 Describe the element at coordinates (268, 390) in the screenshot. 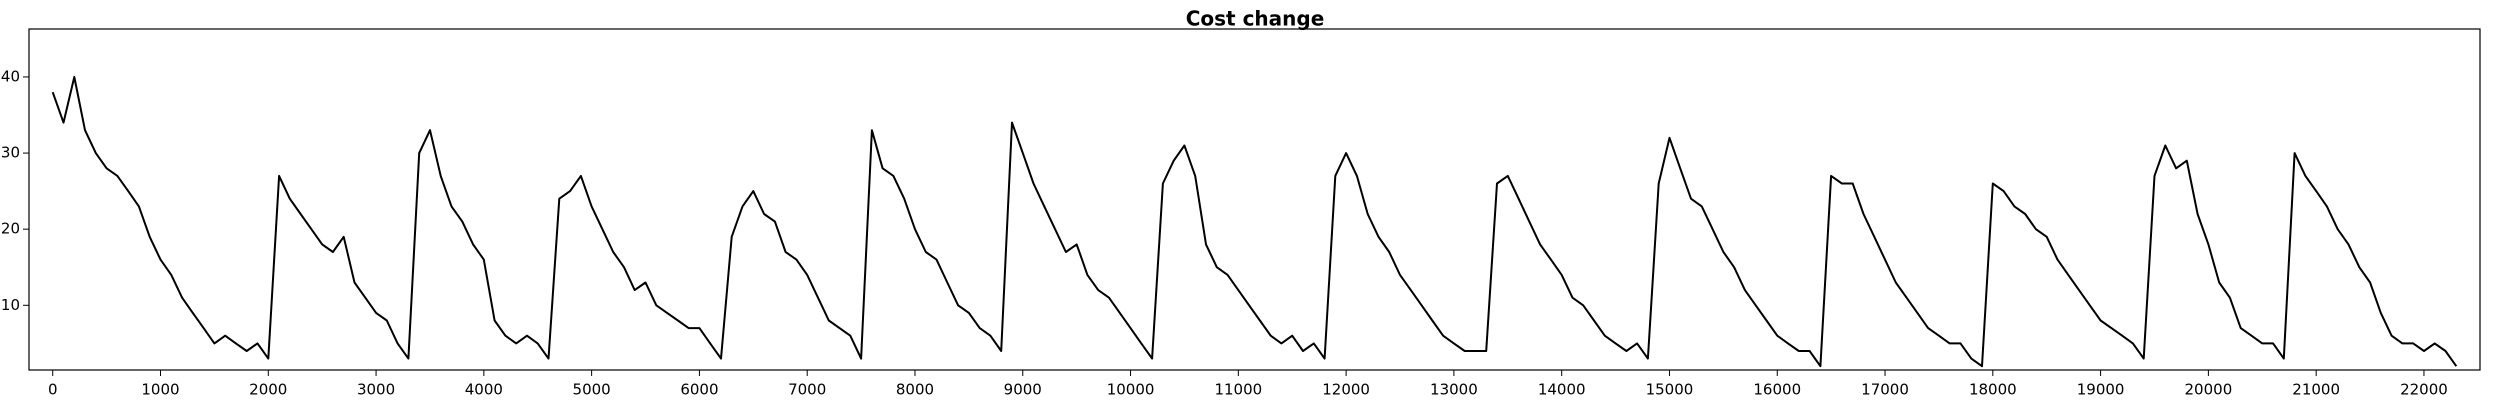

I see `x-tick-label: 2000` at that location.